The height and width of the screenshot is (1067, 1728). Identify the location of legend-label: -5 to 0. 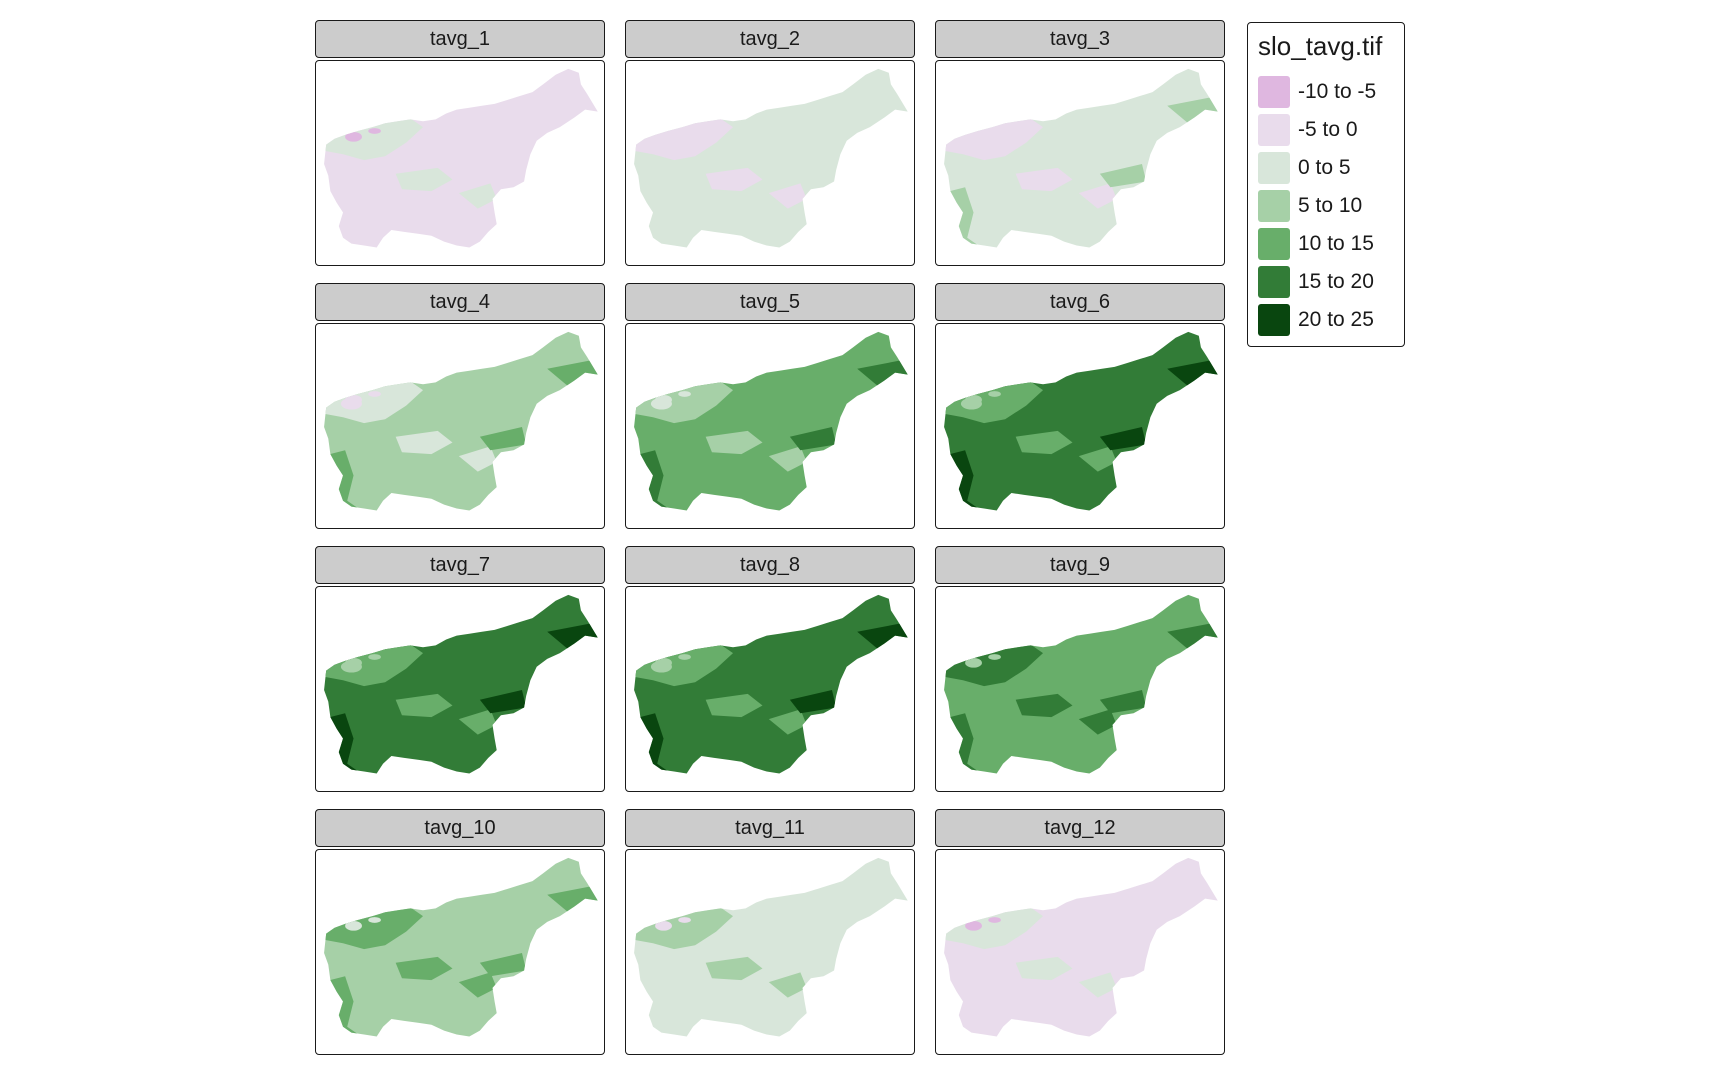
(1328, 129).